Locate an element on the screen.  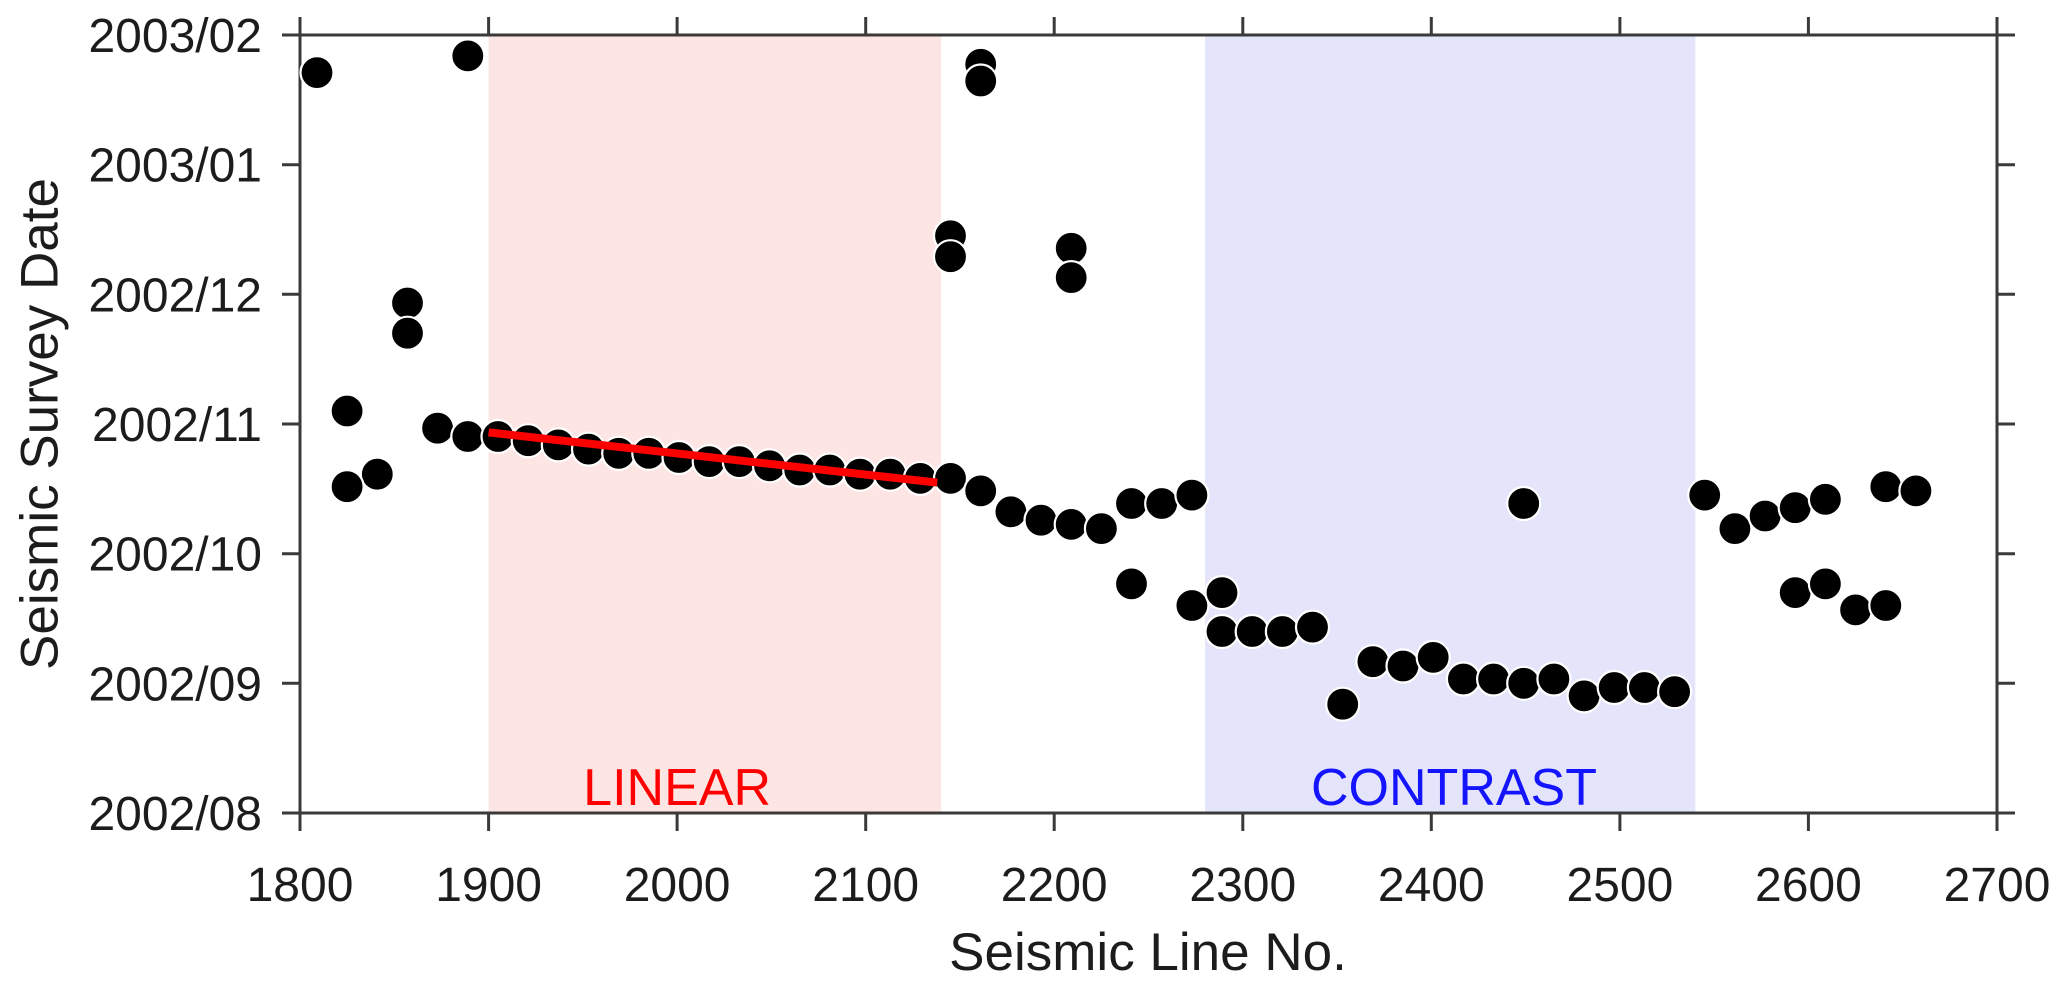
x-tick-label: 2200 is located at coordinates (1054, 885).